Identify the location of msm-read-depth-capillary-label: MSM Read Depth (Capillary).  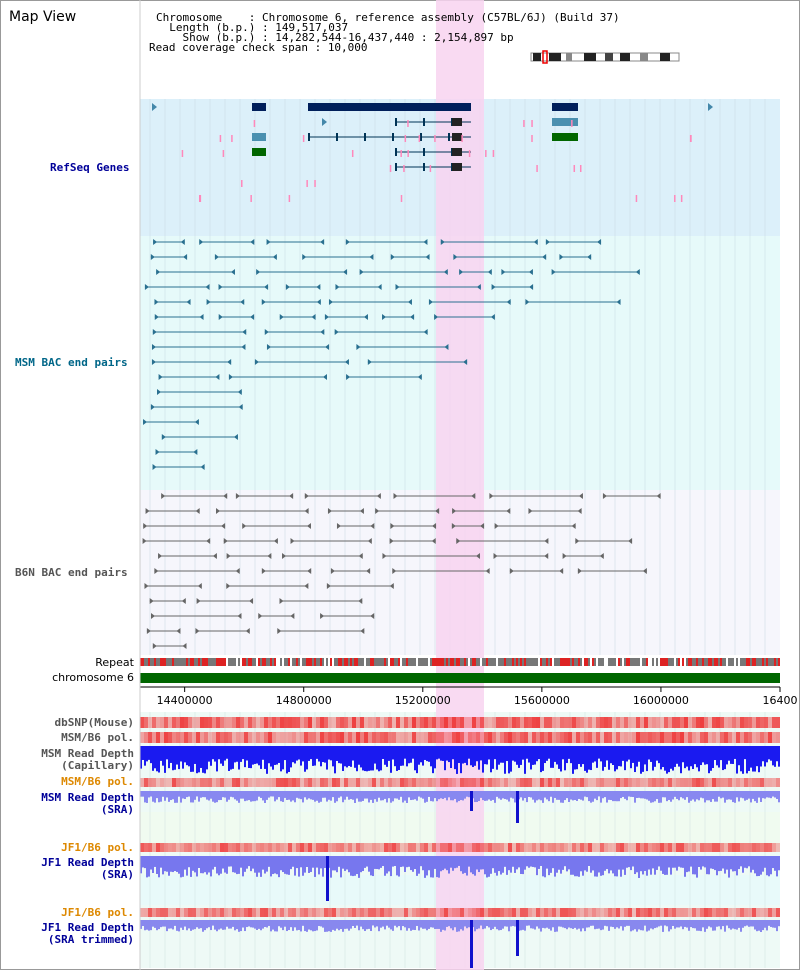
(87, 759).